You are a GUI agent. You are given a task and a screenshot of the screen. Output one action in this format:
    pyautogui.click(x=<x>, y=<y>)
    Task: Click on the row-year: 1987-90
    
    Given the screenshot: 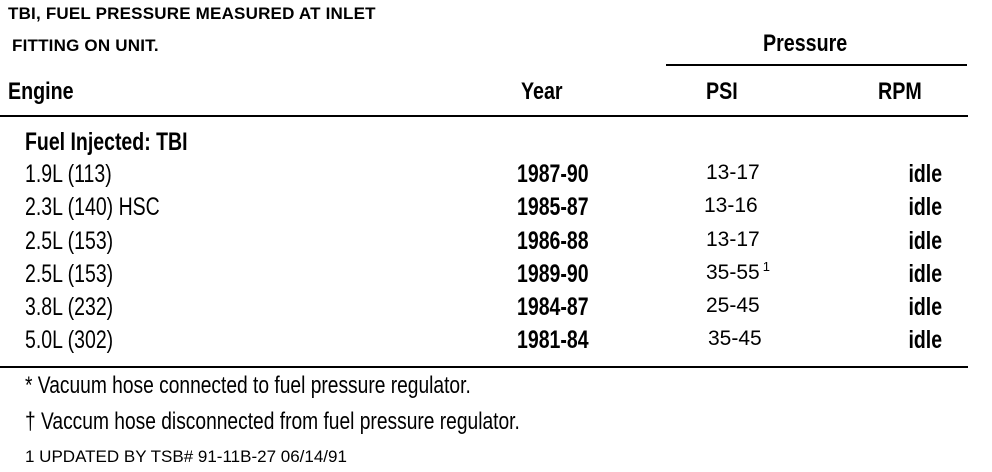 What is the action you would take?
    pyautogui.click(x=553, y=174)
    